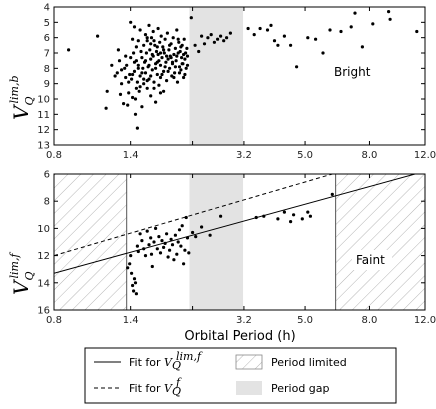 Image resolution: width=436 pixels, height=409 pixels. Describe the element at coordinates (21, 111) in the screenshot. I see `y-label-main: V` at that location.